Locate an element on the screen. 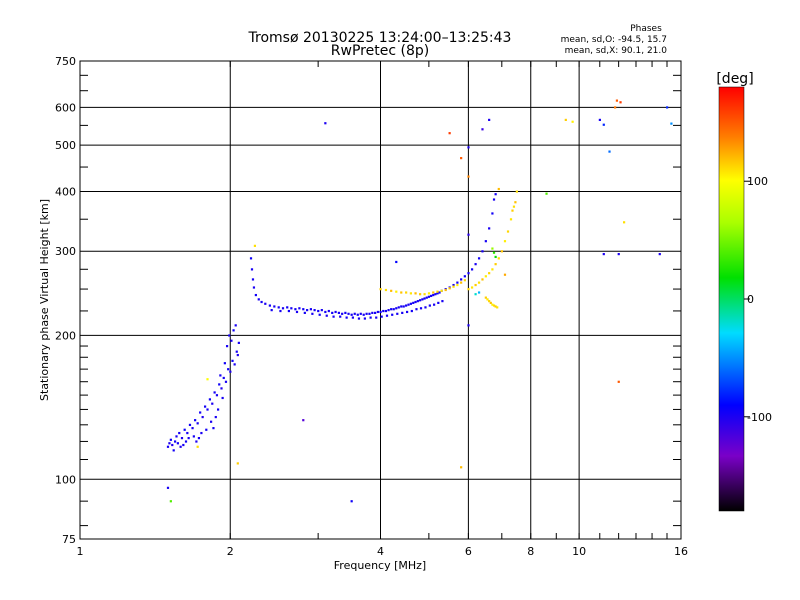 This screenshot has height=600, width=800. phase-stats-o: mean, sd,O: -94.5, 15.7 is located at coordinates (614, 40).